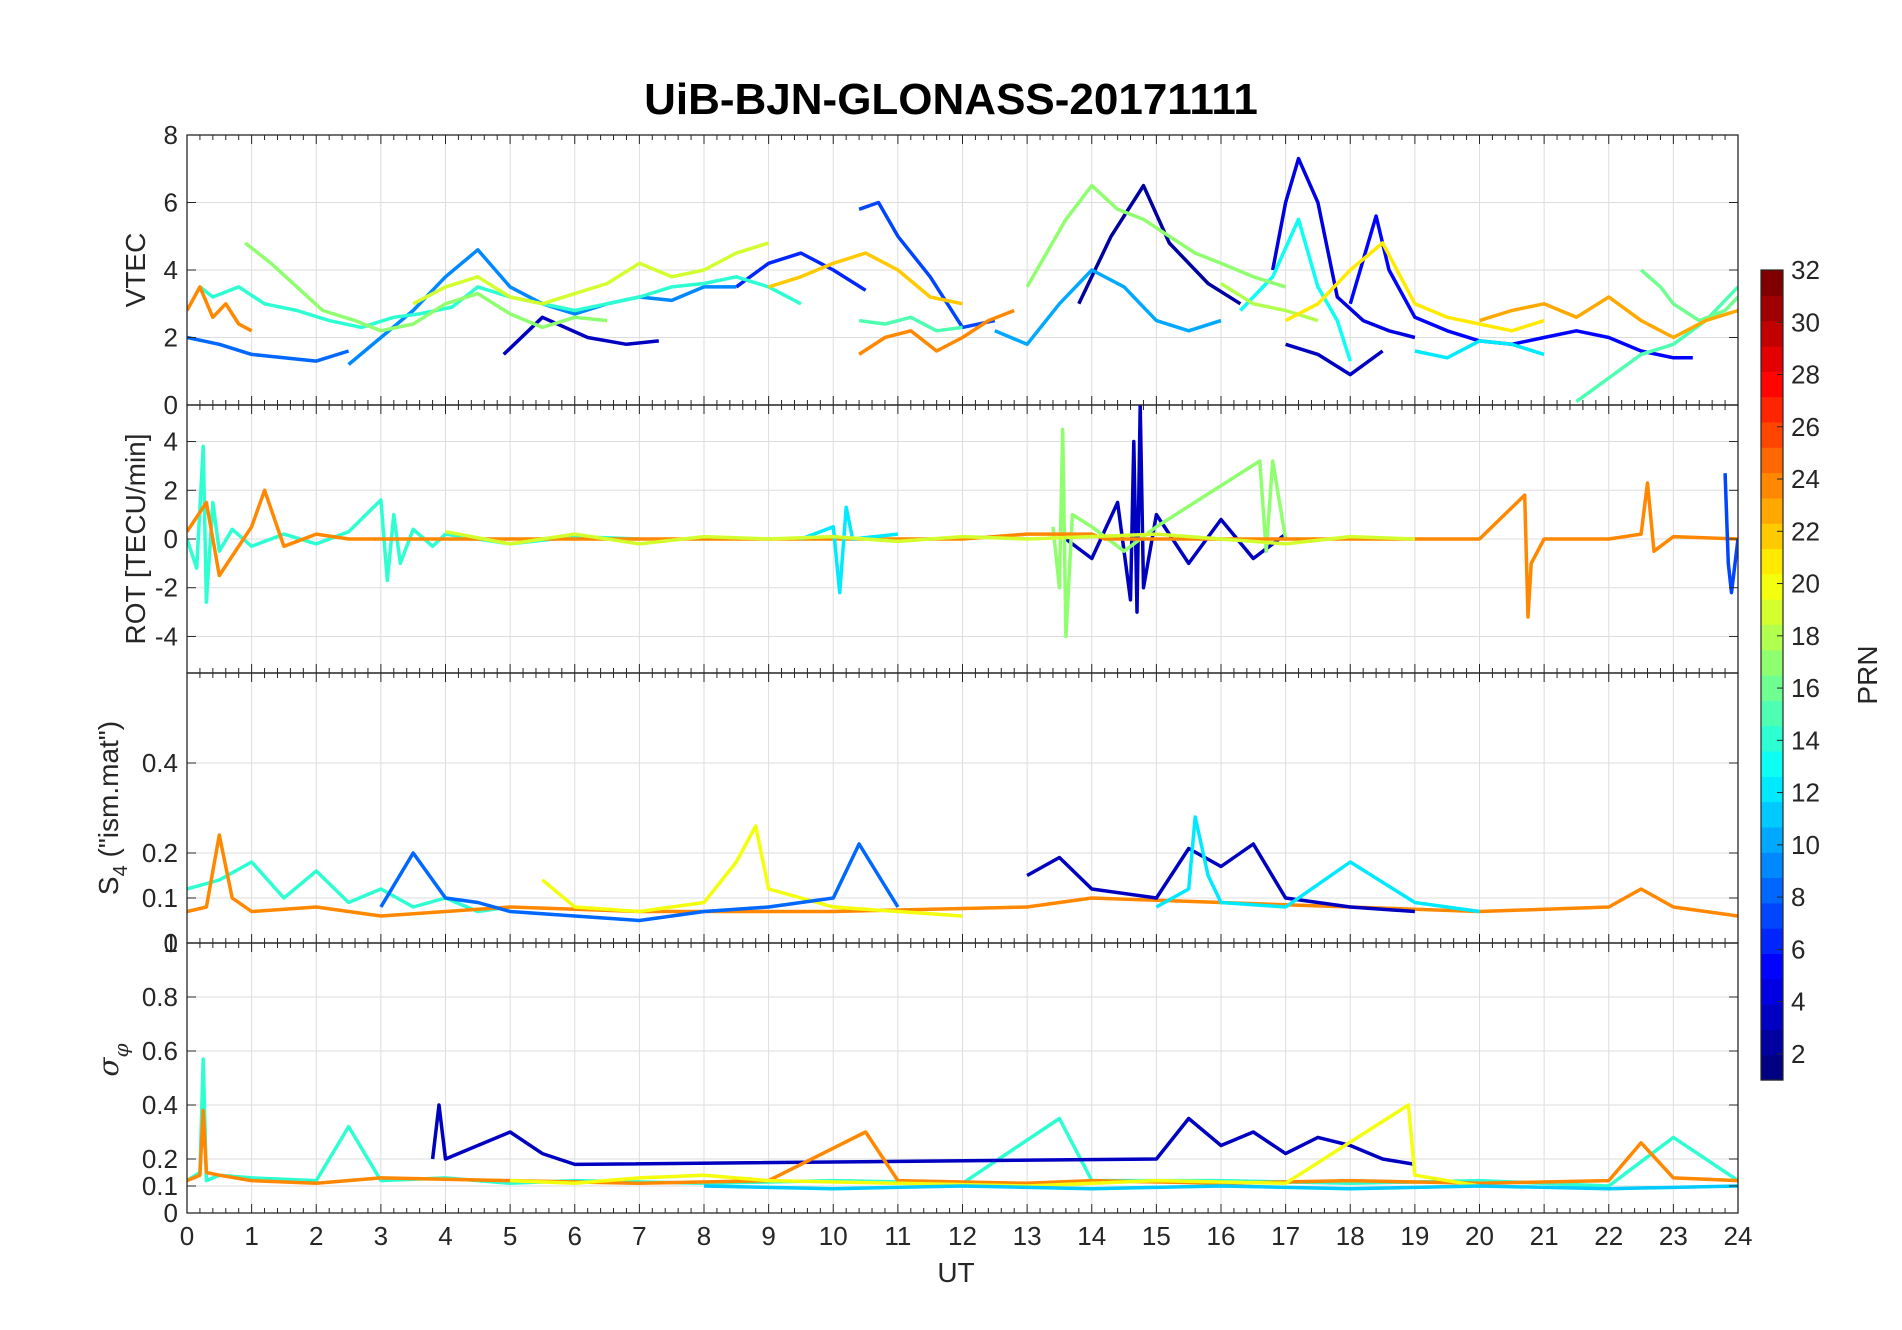 The image size is (1902, 1330). Describe the element at coordinates (160, 997) in the screenshot. I see `y-tick-label: 0.8` at that location.